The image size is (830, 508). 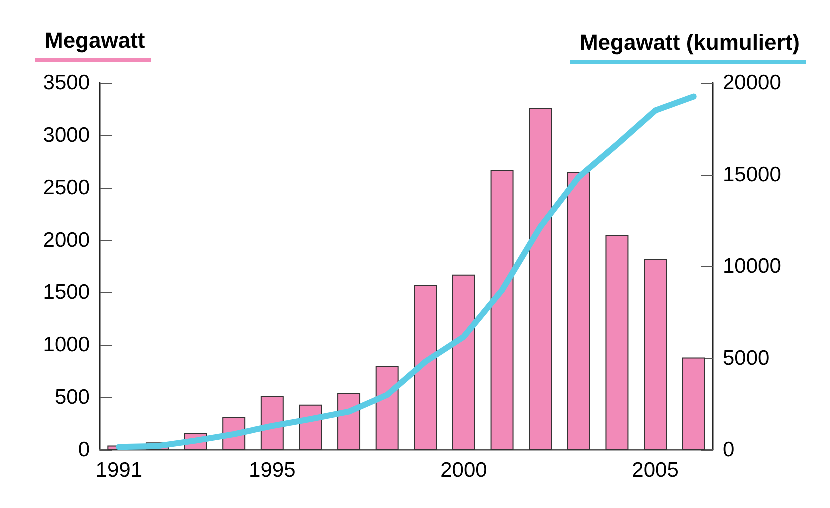 What do you see at coordinates (66, 292) in the screenshot?
I see `y-tick-label: 1500` at bounding box center [66, 292].